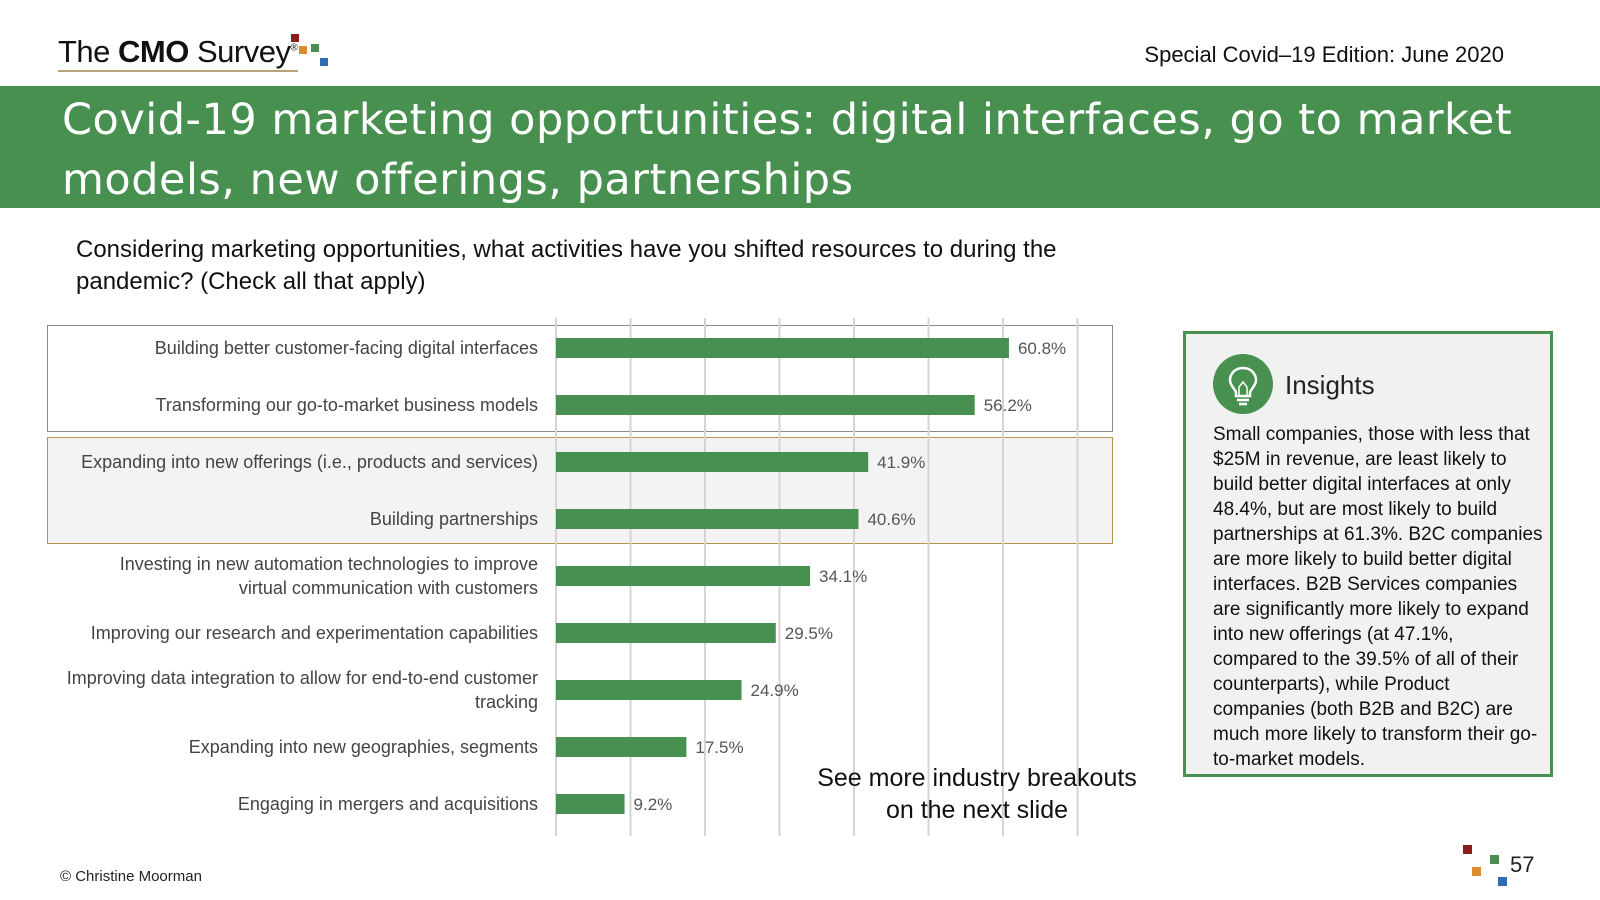 Image resolution: width=1600 pixels, height=900 pixels. Describe the element at coordinates (388, 804) in the screenshot. I see `category-label-8: Engaging in mergers and acquisitions` at that location.